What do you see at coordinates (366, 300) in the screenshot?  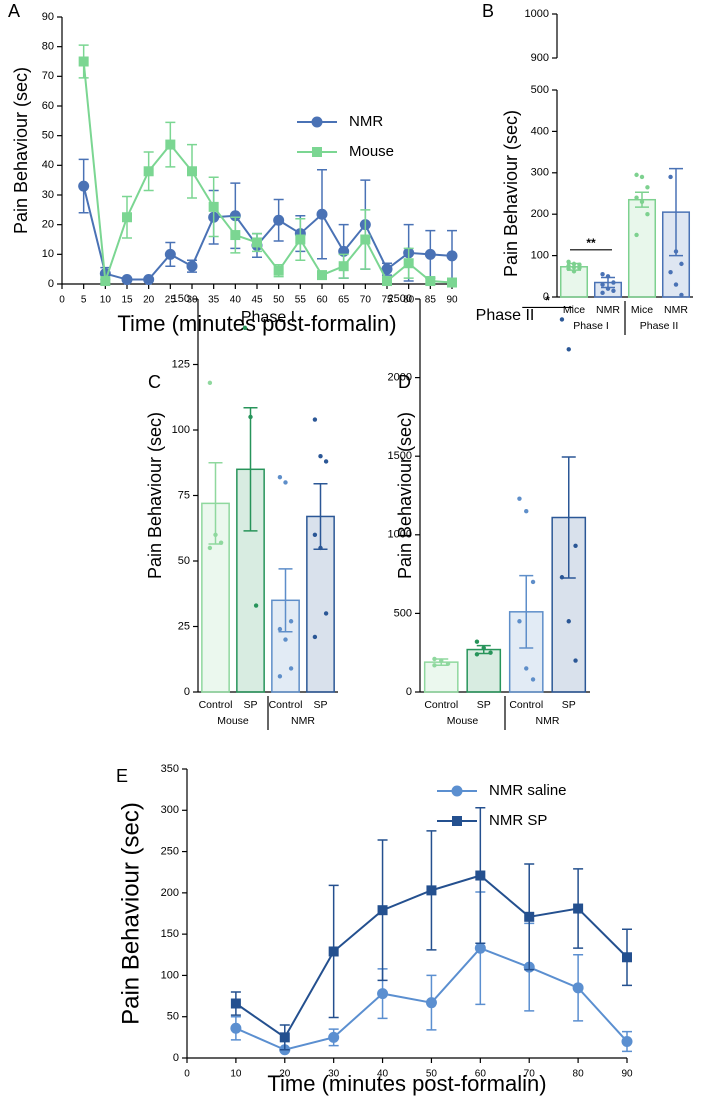 I see `x-tick-label: 70` at bounding box center [366, 300].